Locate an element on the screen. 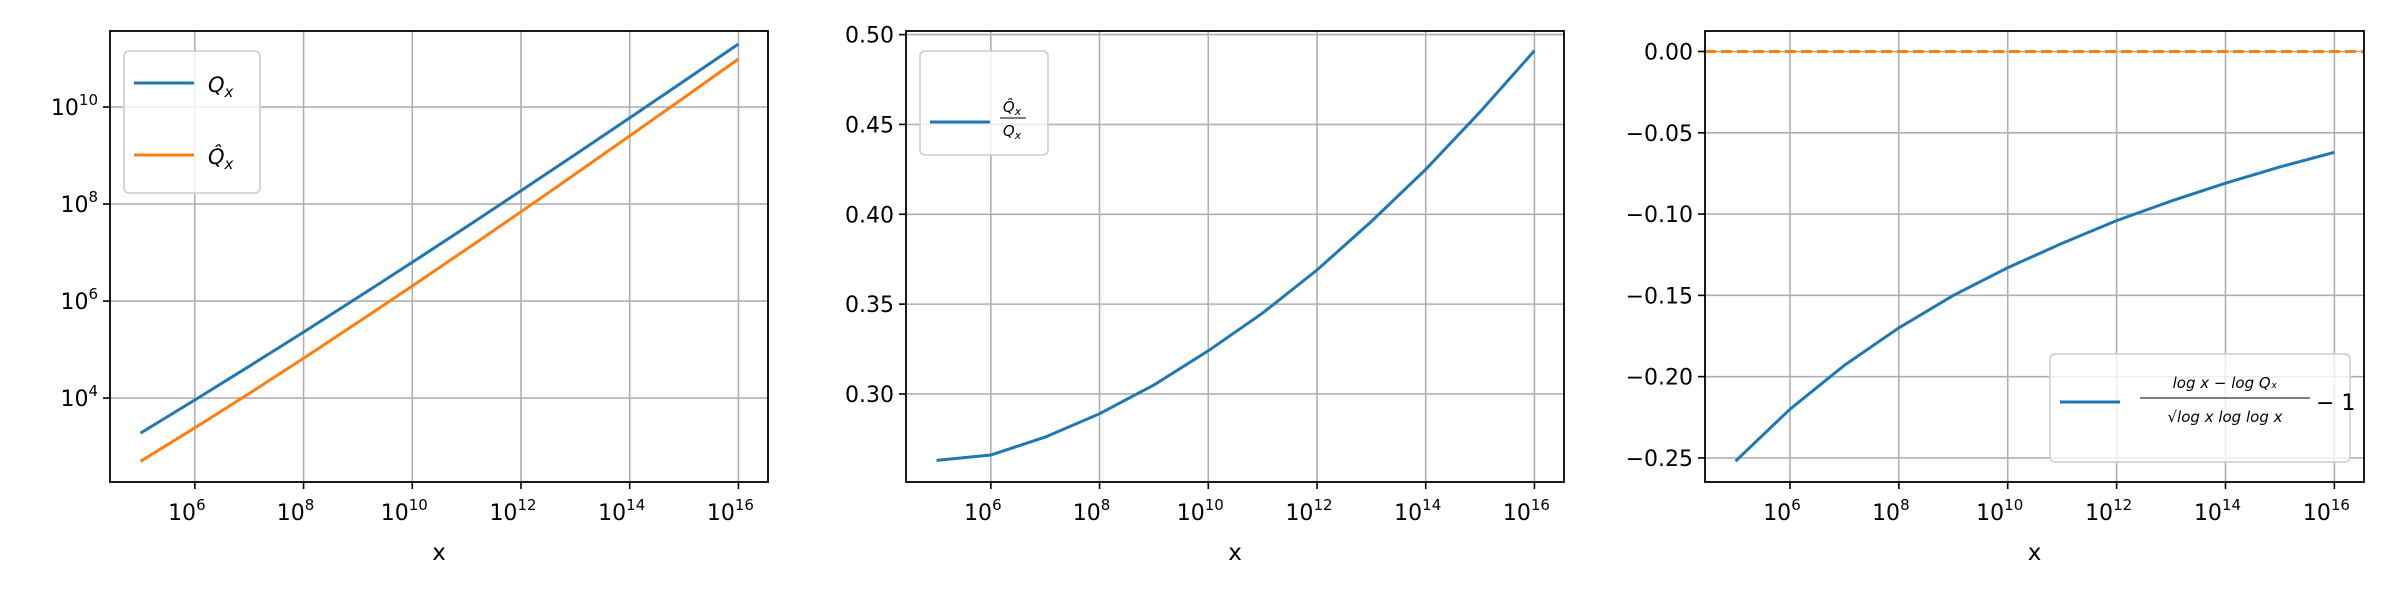 The height and width of the screenshot is (600, 2400). y-tick-label: 0.35 is located at coordinates (869, 305).